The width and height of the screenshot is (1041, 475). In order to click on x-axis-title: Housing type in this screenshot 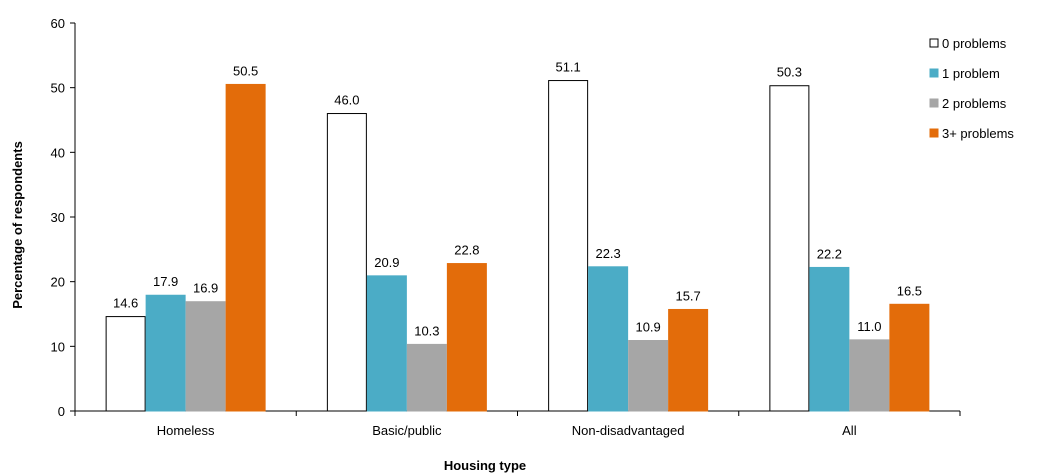, I will do `click(485, 465)`.